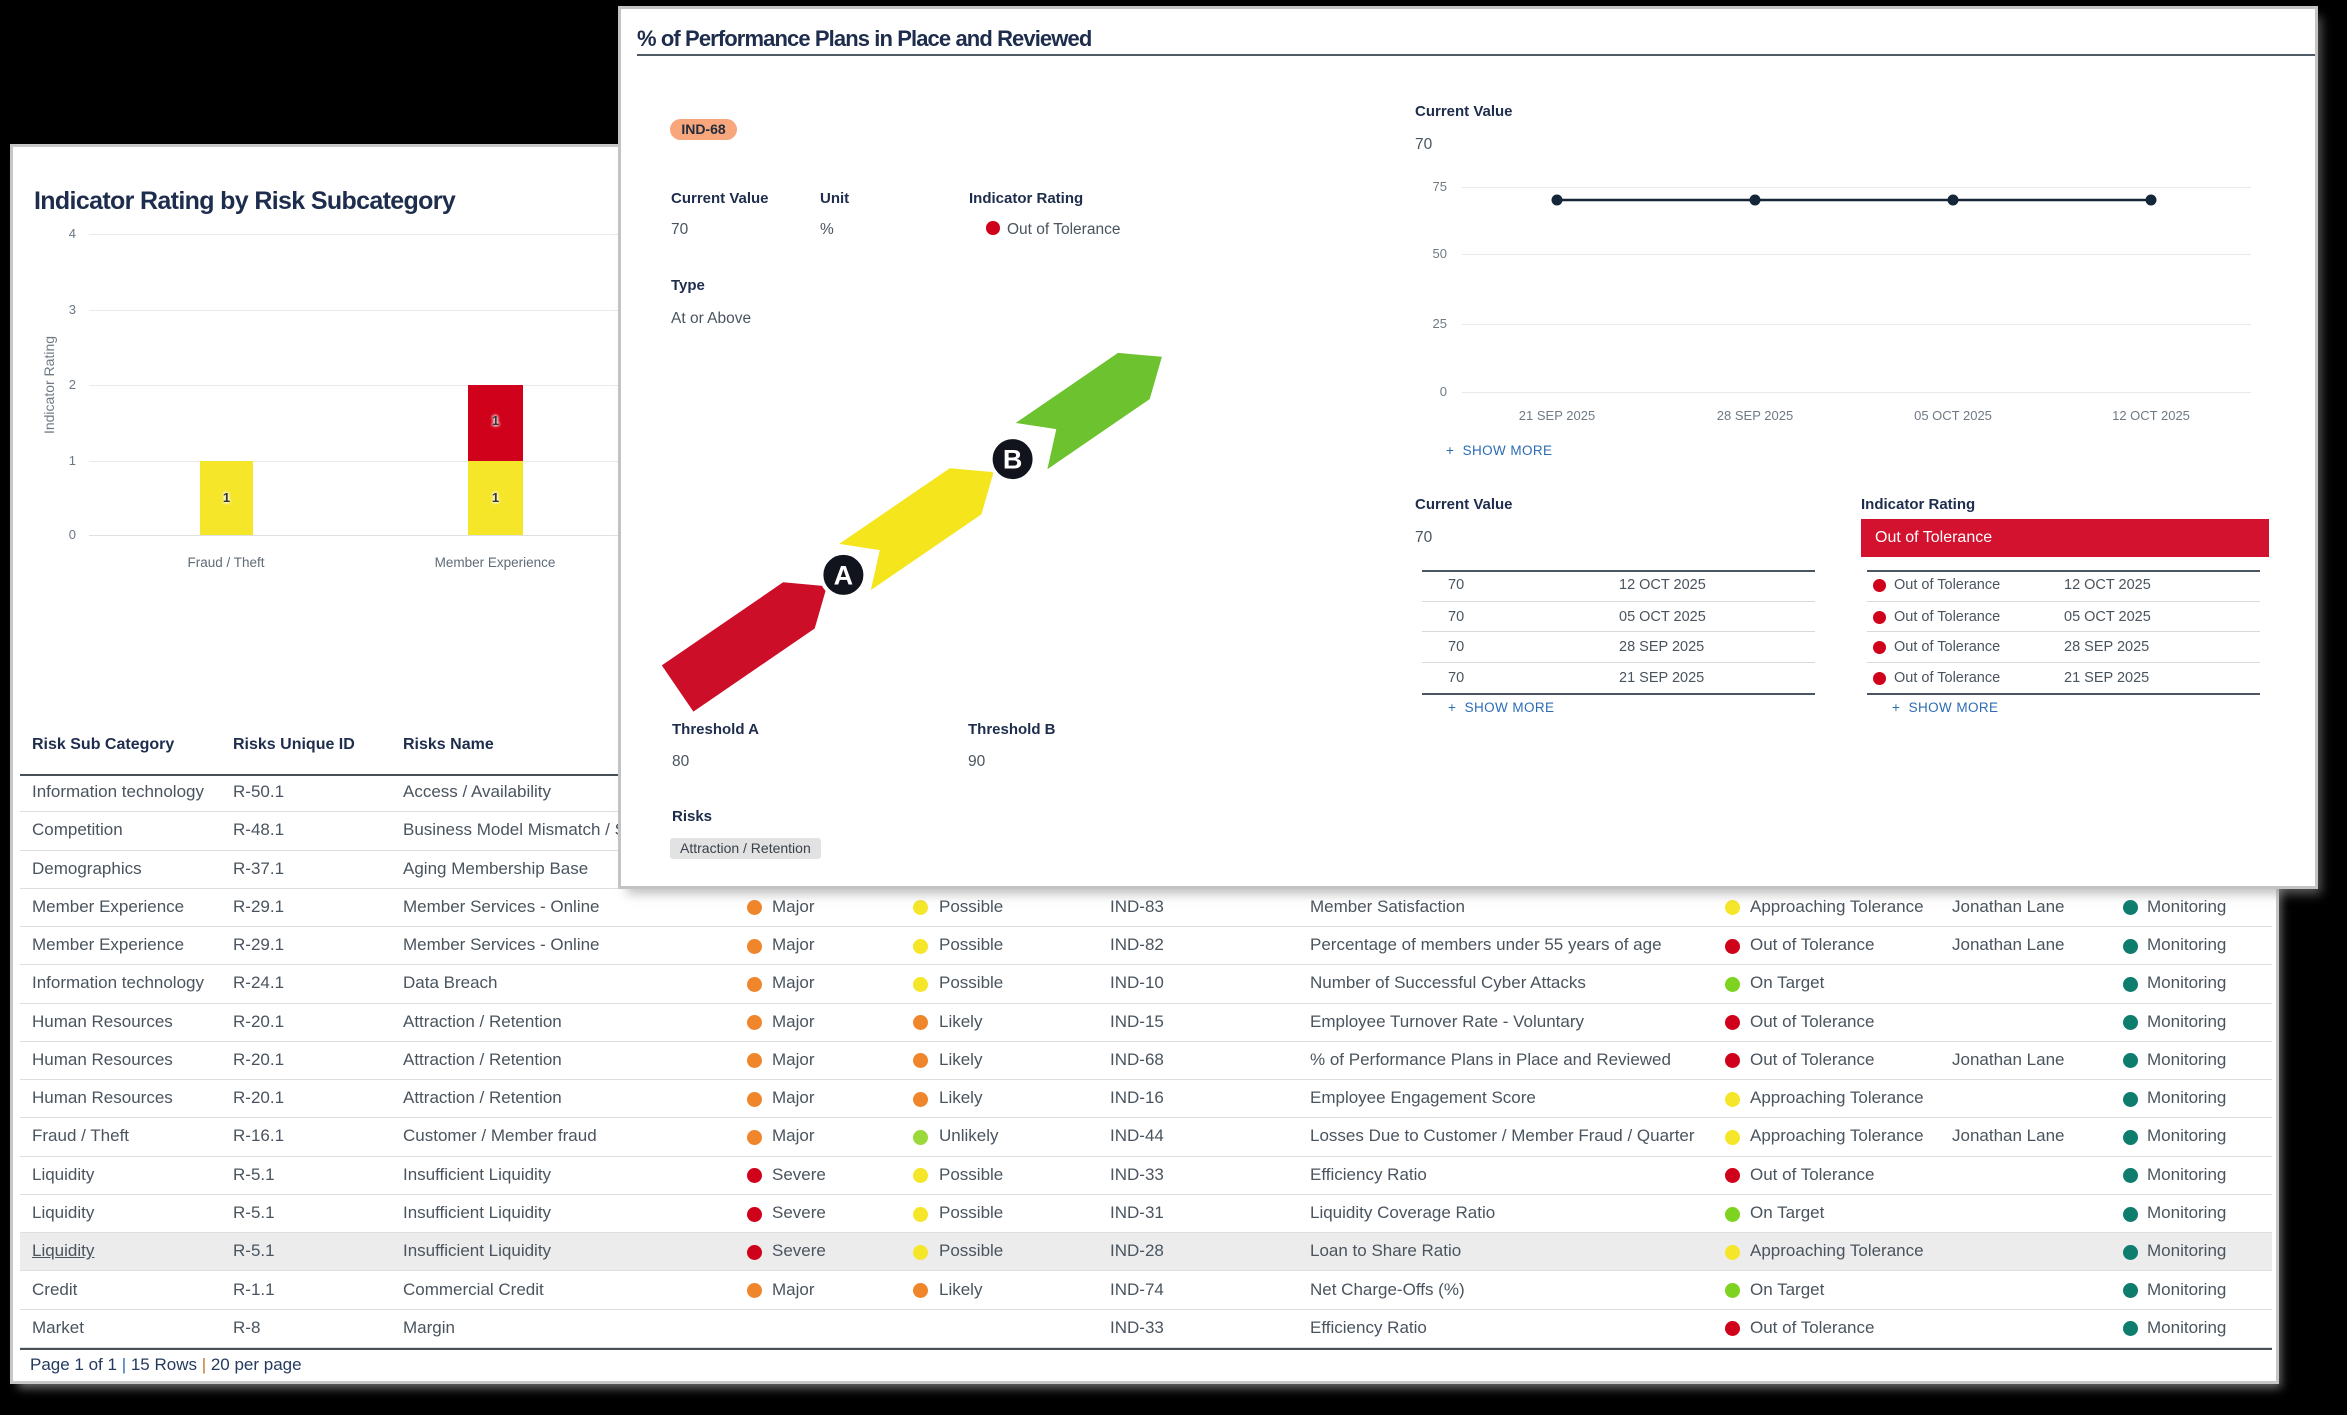 This screenshot has width=2347, height=1415. I want to click on svg-text: A, so click(844, 576).